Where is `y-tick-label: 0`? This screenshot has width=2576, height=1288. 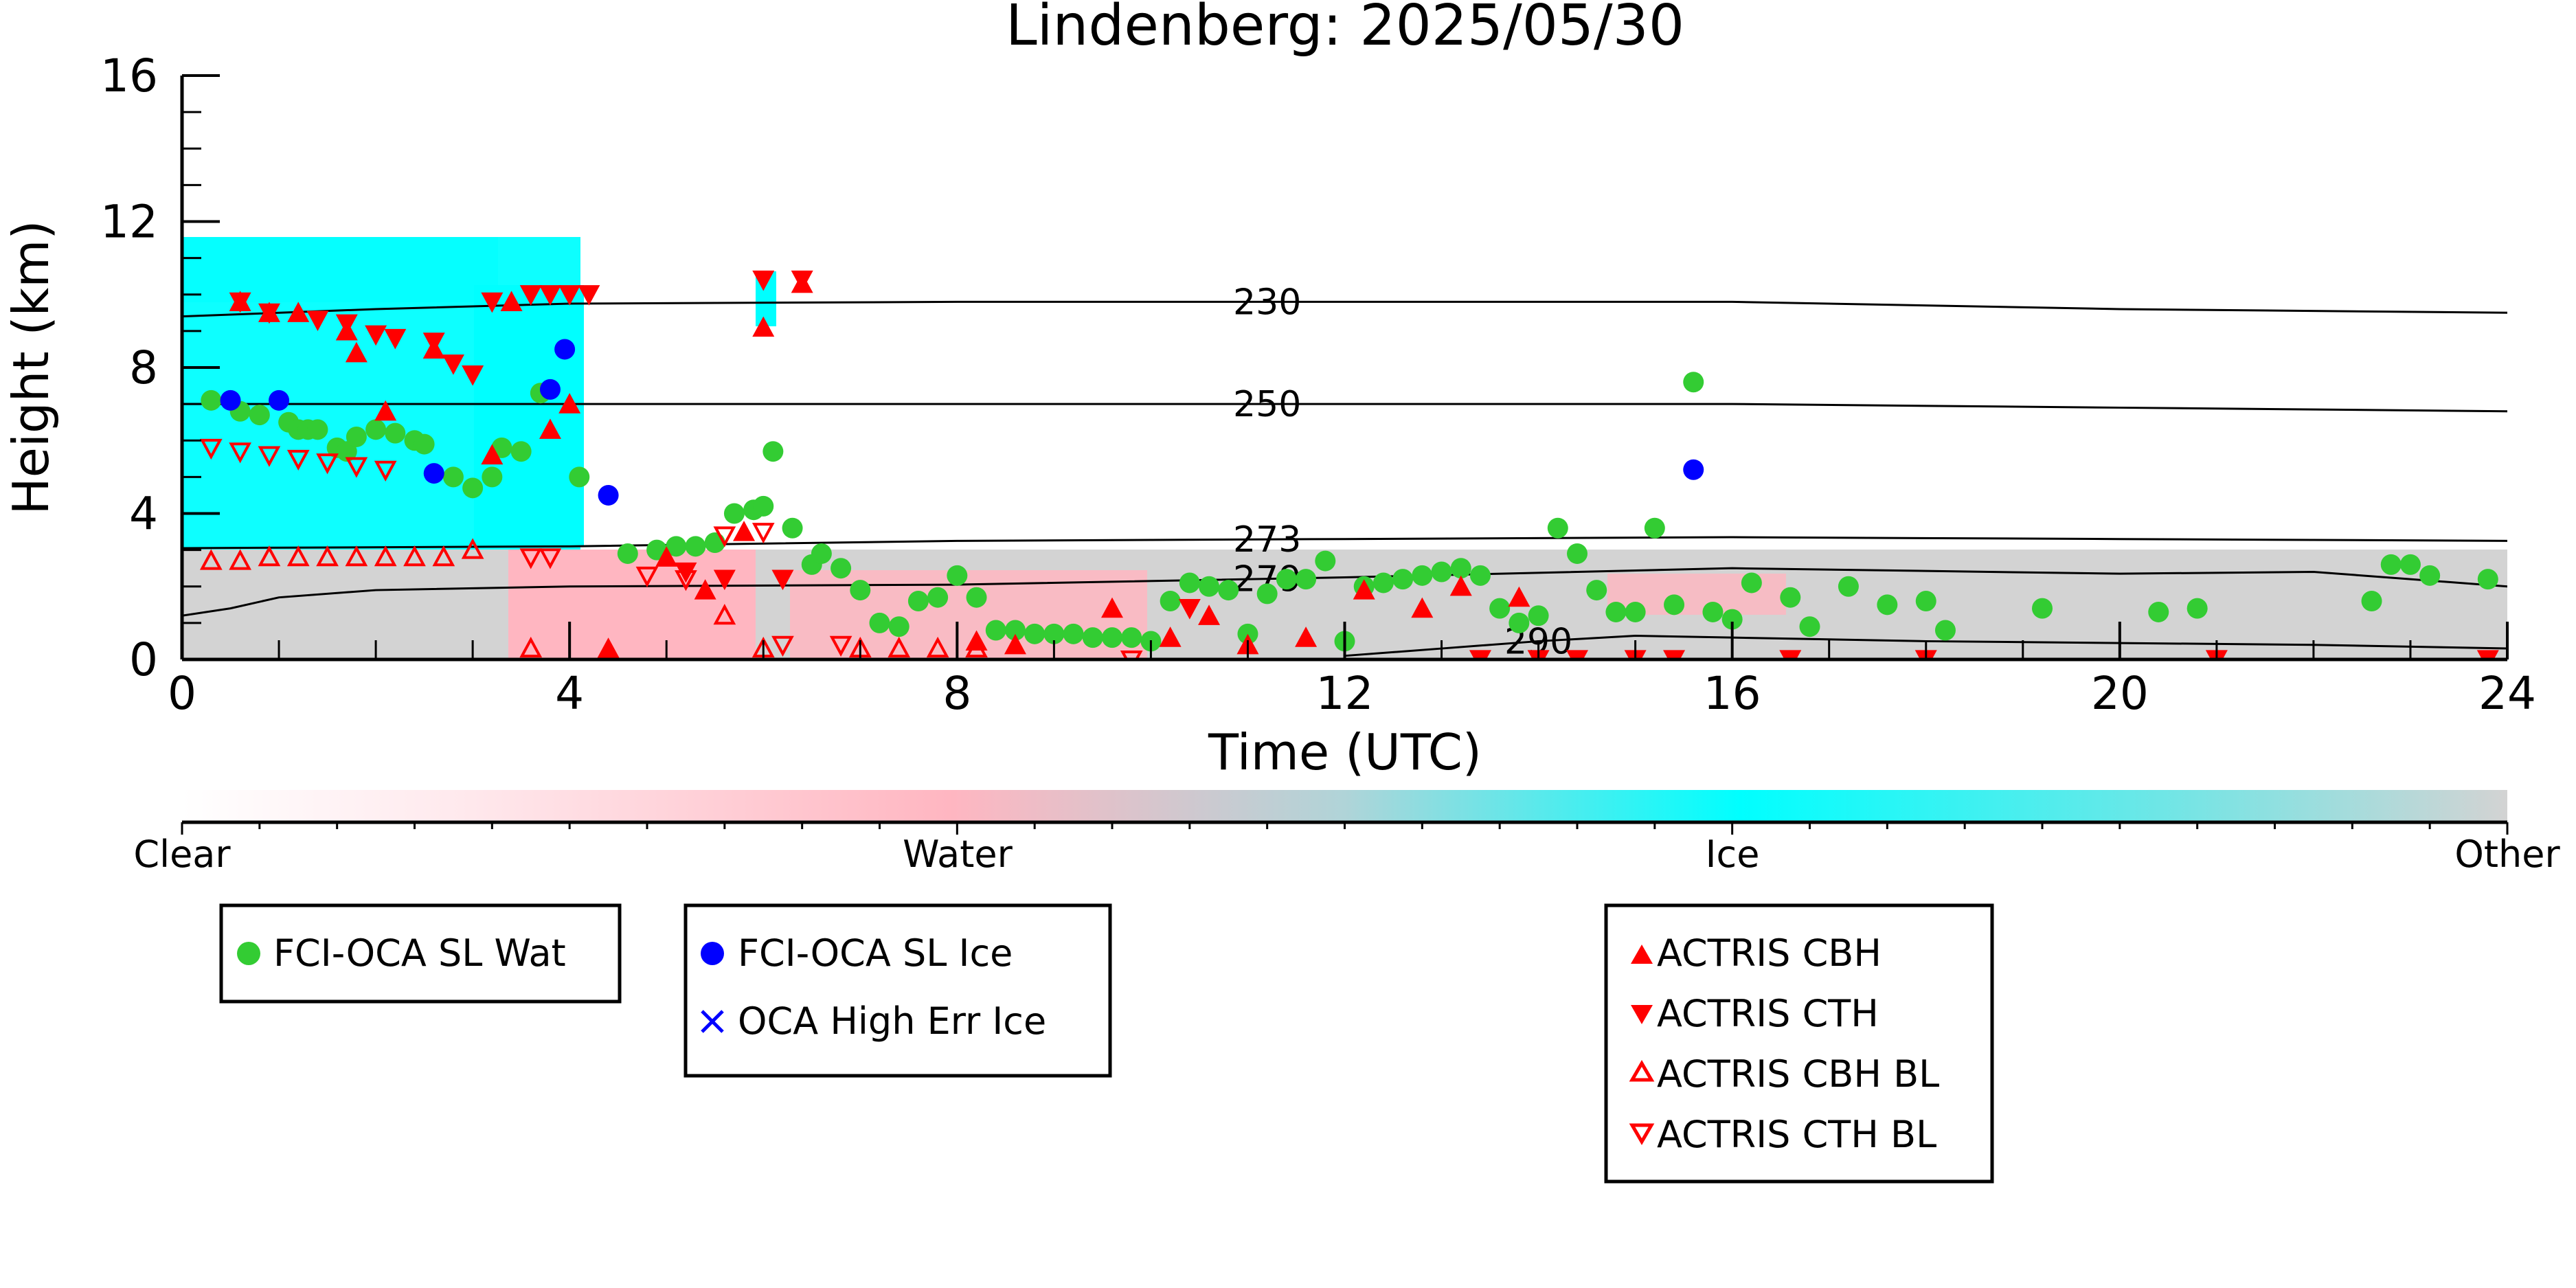
y-tick-label: 0 is located at coordinates (143, 659).